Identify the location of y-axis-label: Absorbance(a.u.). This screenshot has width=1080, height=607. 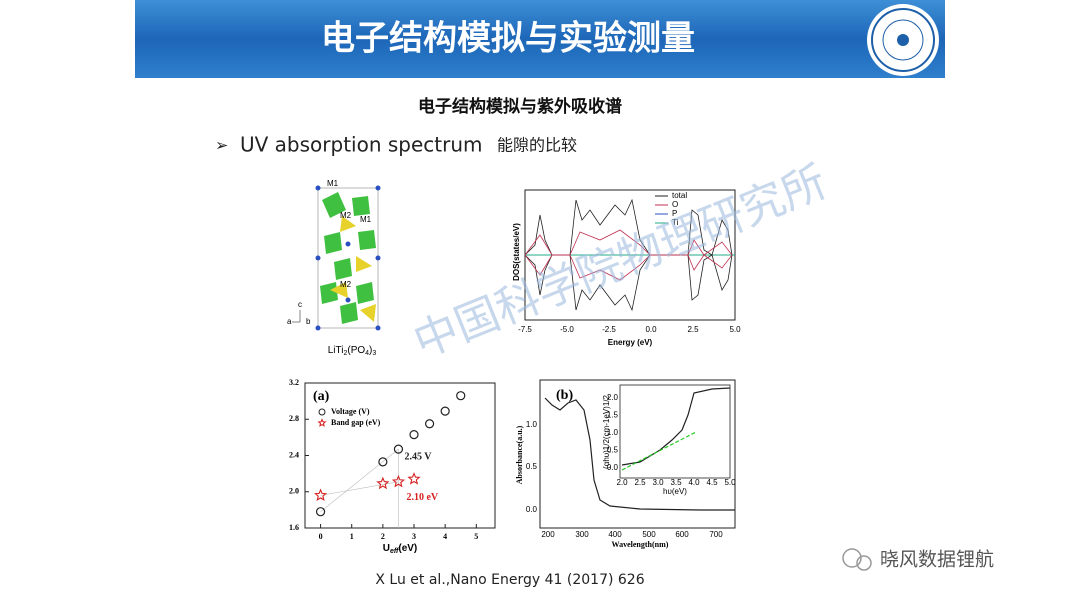
(519, 454).